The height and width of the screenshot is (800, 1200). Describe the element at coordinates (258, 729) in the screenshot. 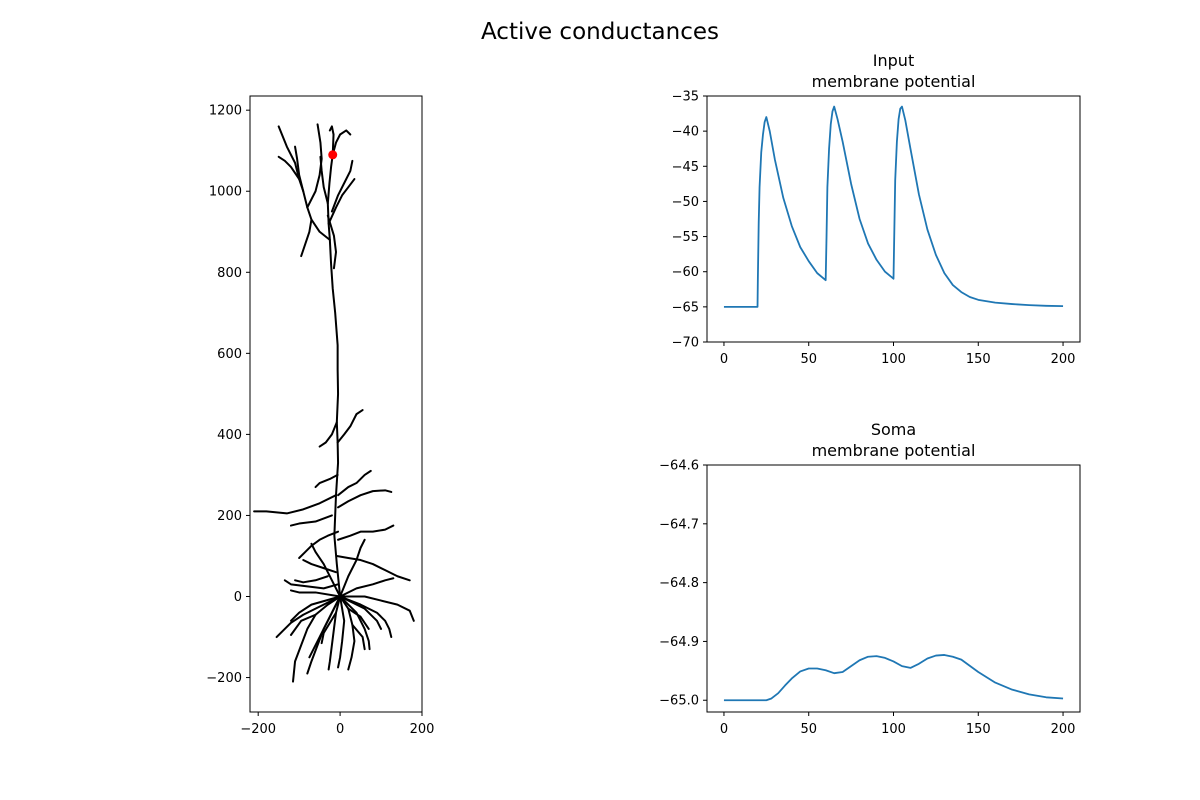

I see `x-tick-label: −200` at that location.